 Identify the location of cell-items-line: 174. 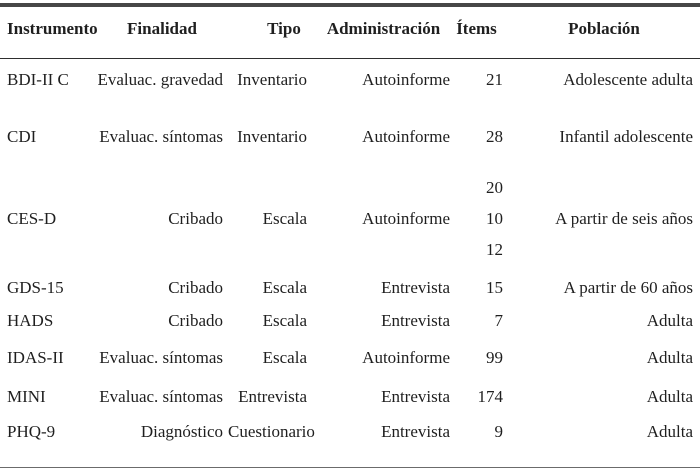
(490, 396).